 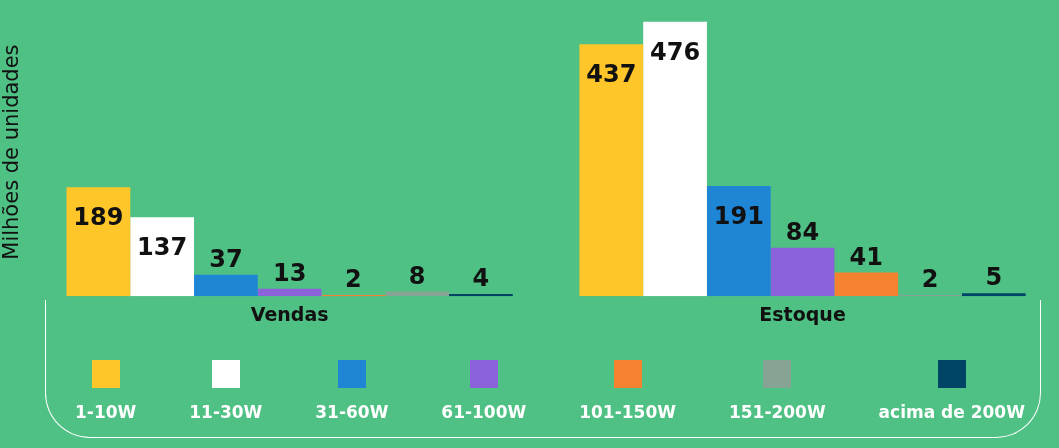 I want to click on data-label: 5, so click(x=994, y=277).